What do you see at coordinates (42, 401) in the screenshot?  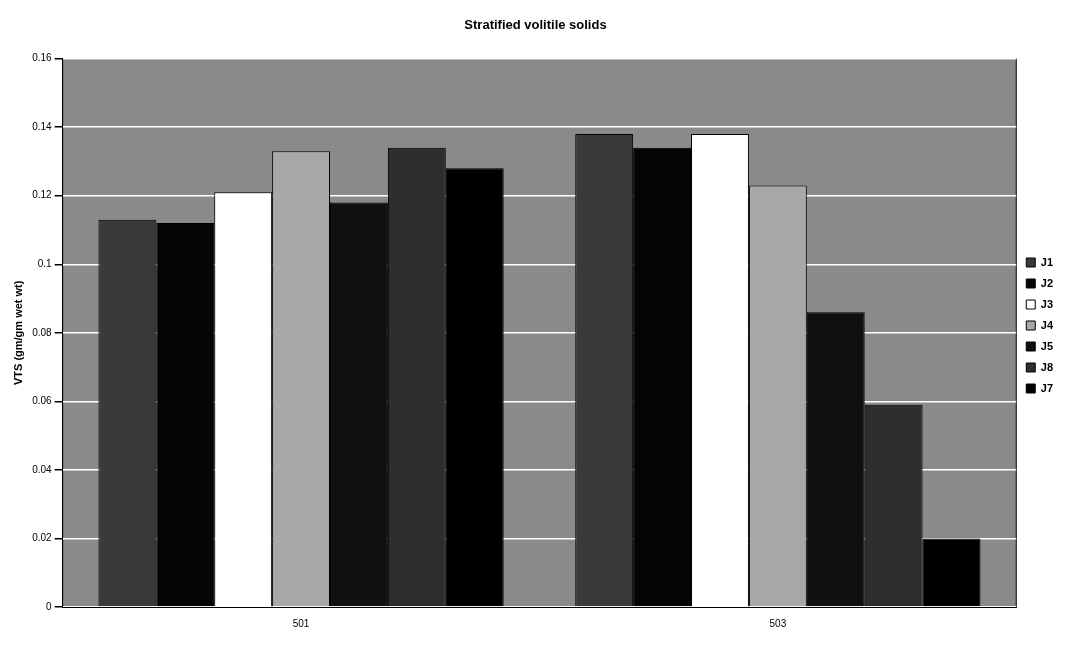 I see `y-tick-label: 0.06` at bounding box center [42, 401].